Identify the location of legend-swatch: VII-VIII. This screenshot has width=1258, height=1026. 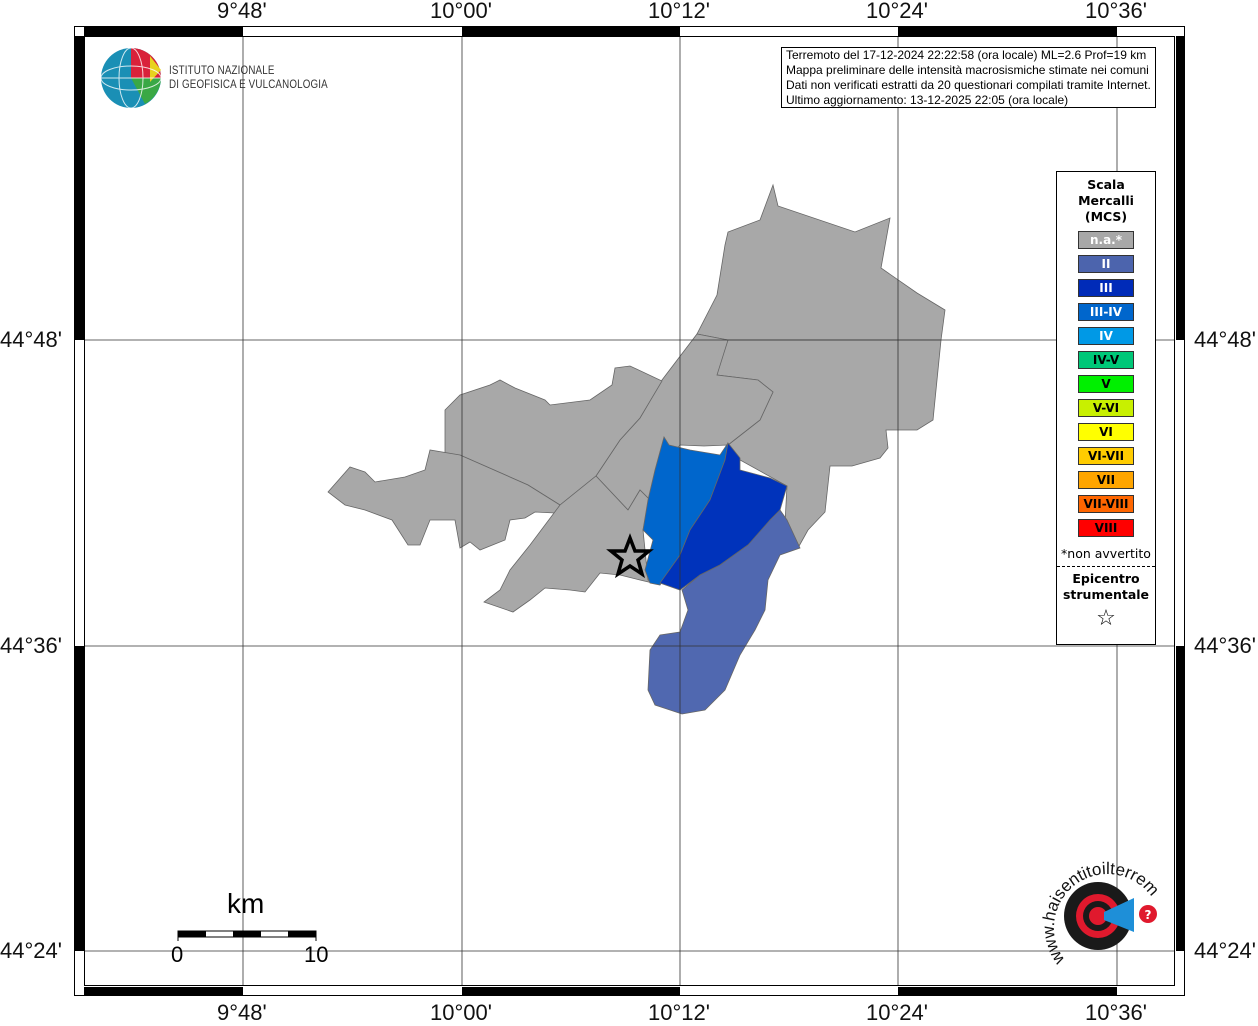
(1106, 504).